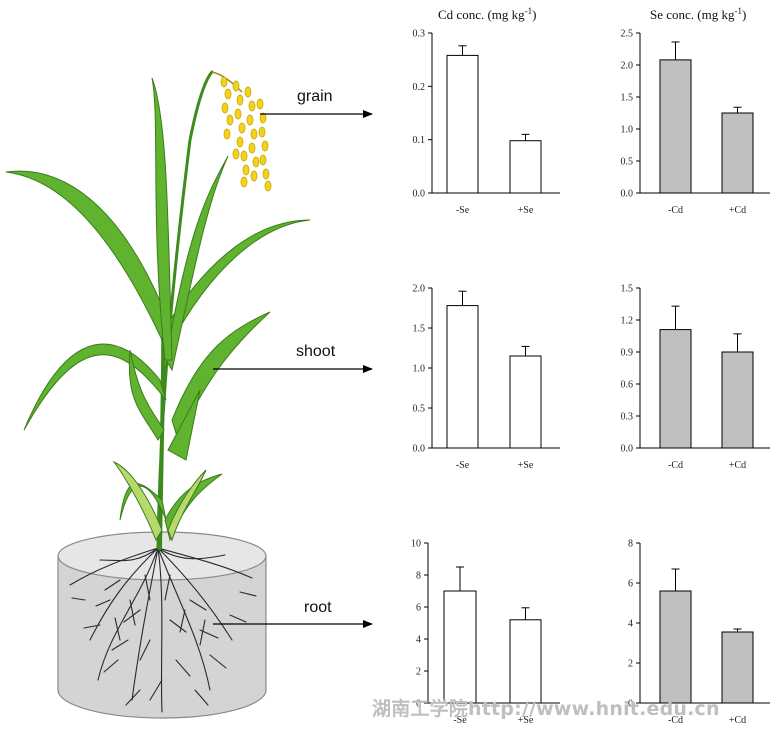 The height and width of the screenshot is (735, 778). Describe the element at coordinates (163, 630) in the screenshot. I see `roots` at that location.